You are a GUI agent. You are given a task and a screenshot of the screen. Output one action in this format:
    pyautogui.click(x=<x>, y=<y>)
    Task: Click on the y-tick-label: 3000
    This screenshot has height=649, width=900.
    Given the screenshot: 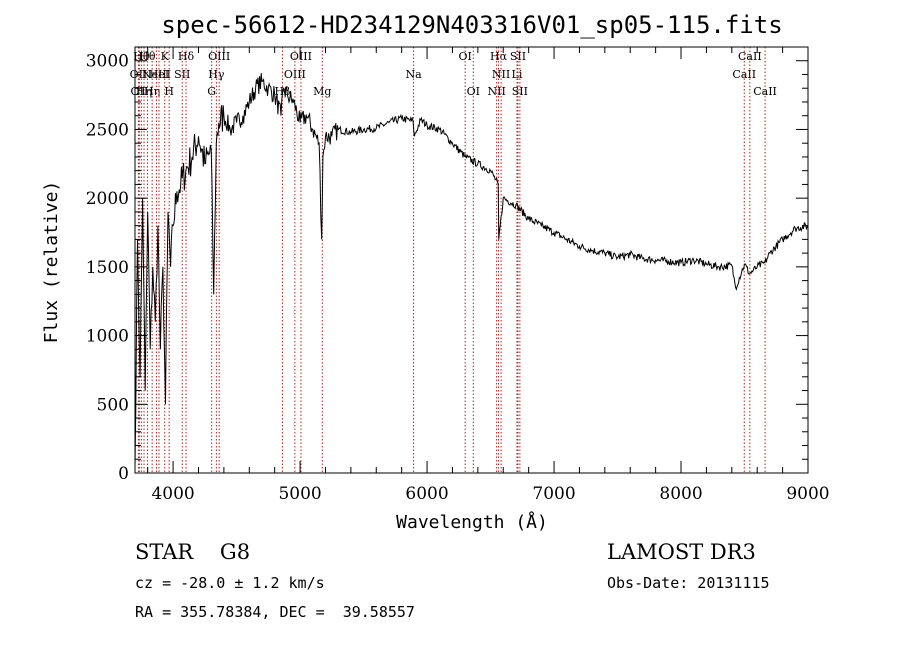 What is the action you would take?
    pyautogui.click(x=107, y=62)
    